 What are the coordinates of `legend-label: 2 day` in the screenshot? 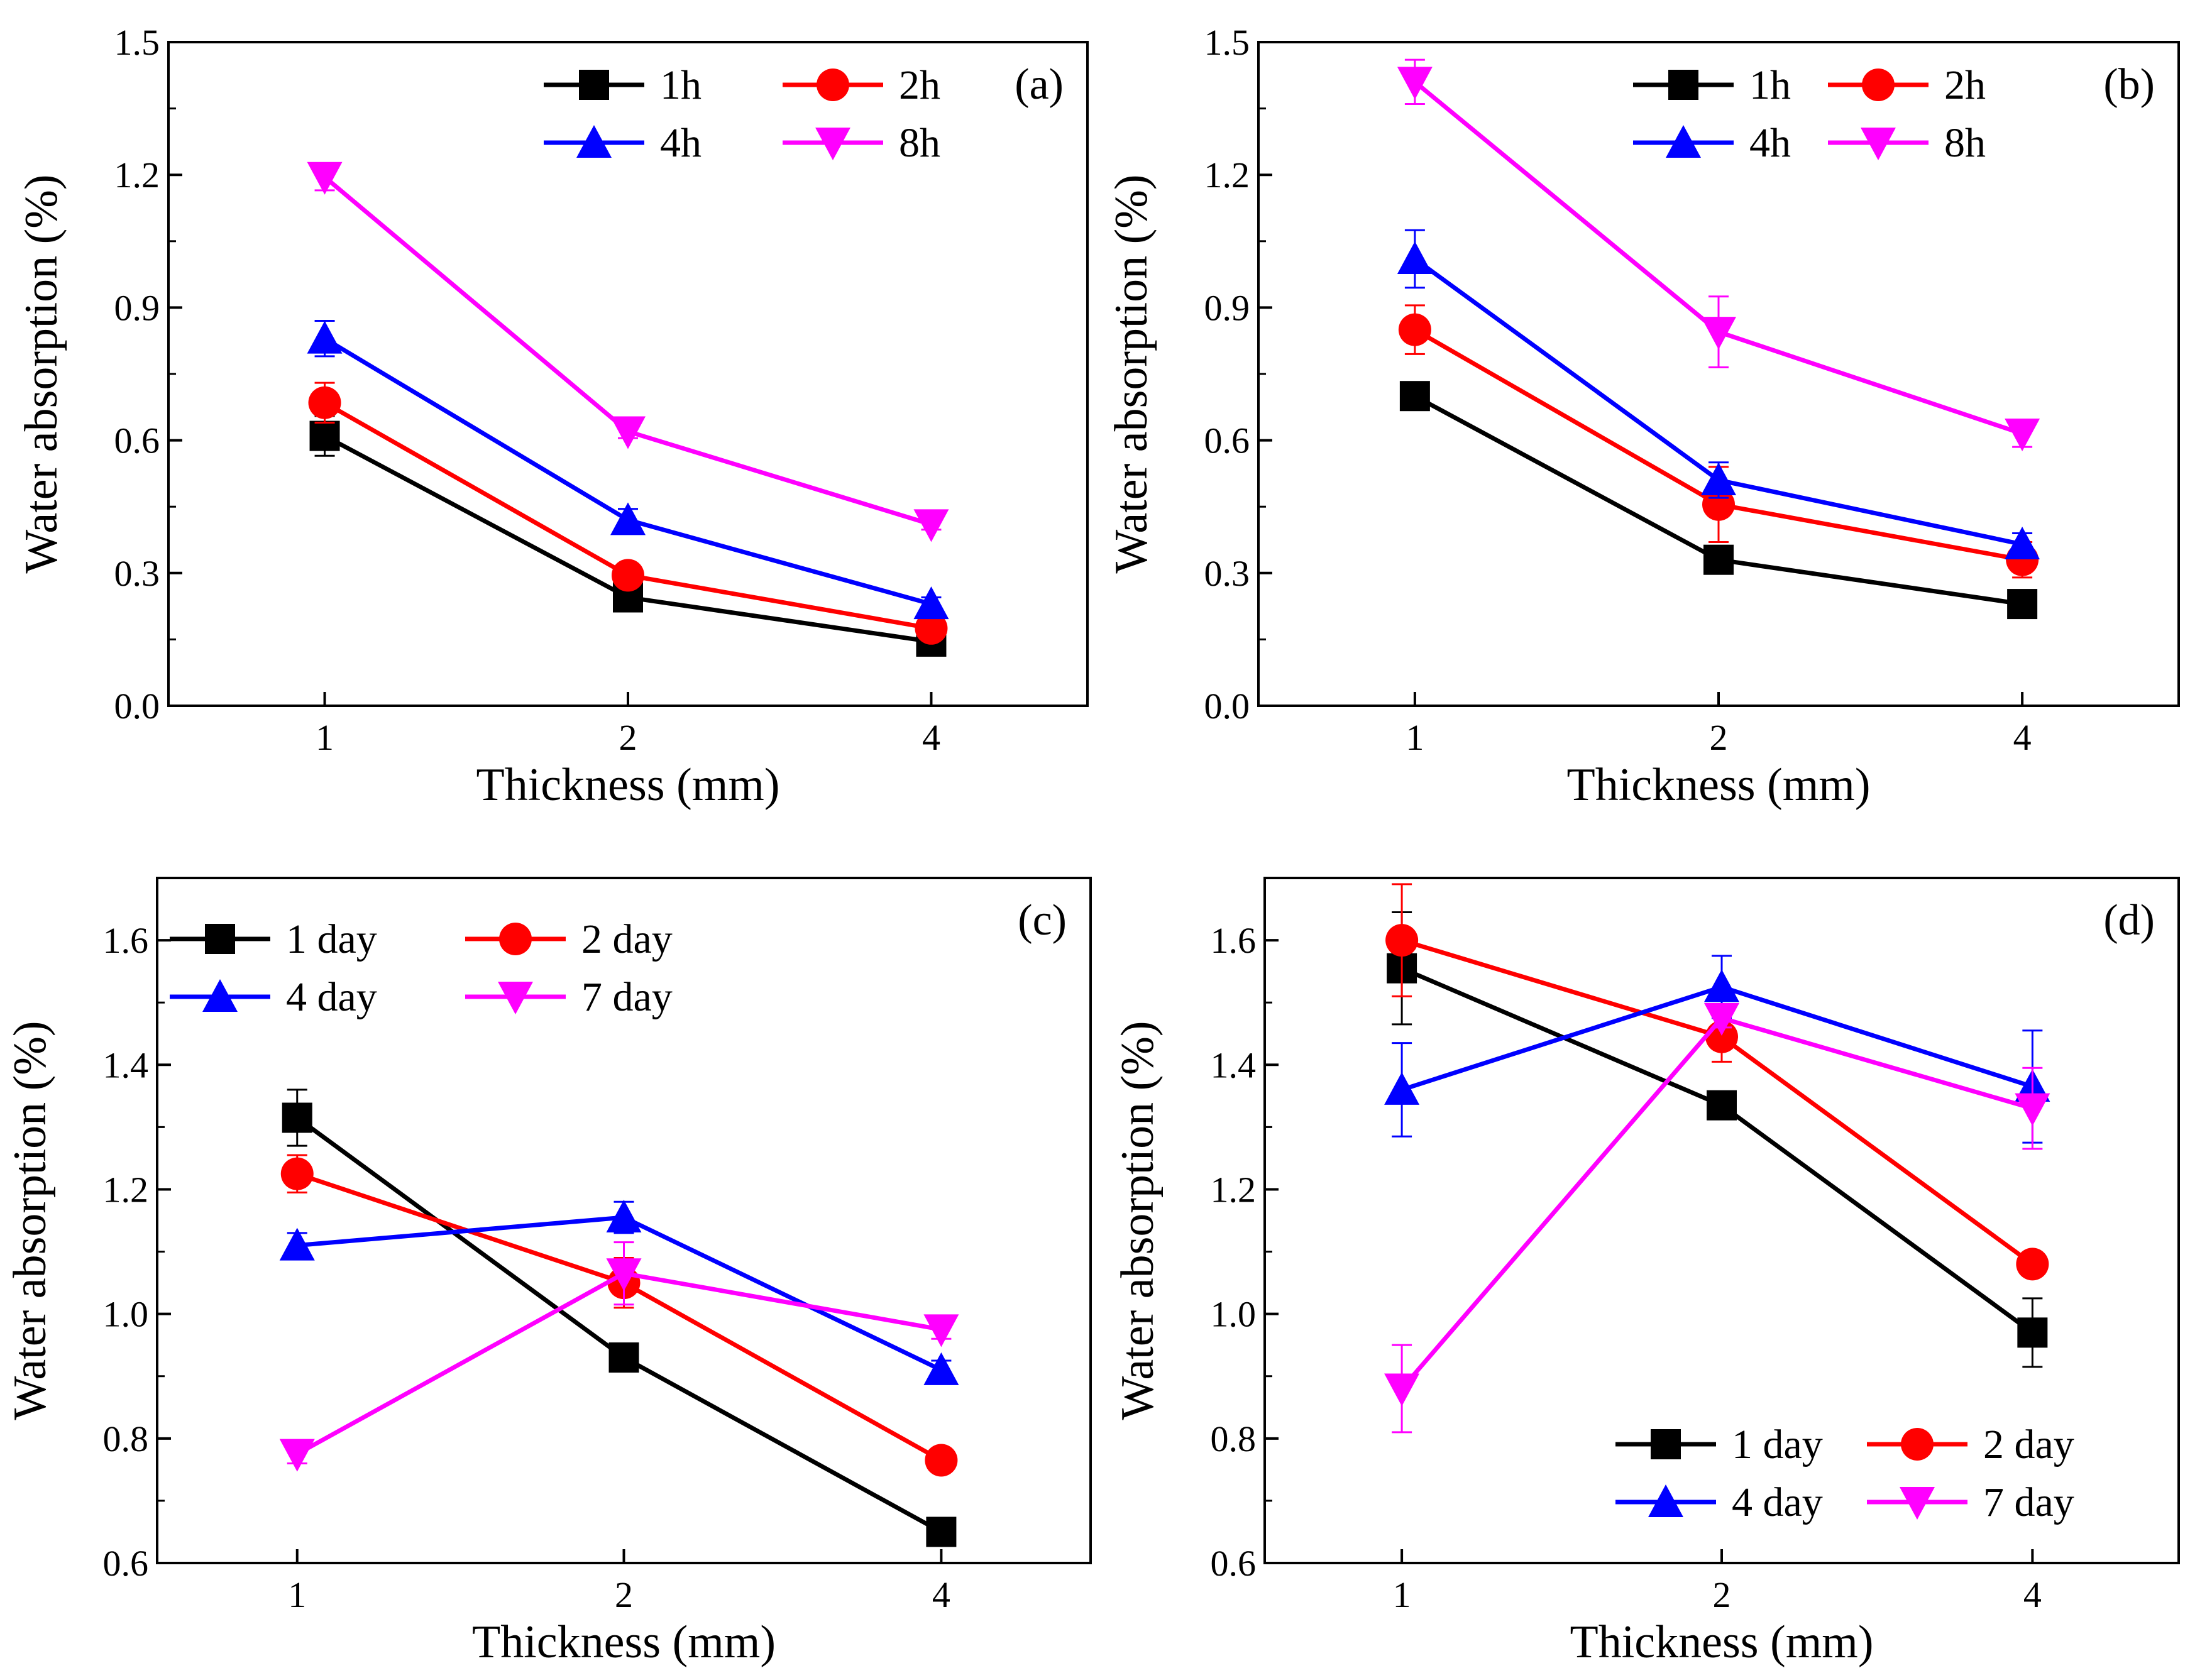 It's located at (627, 939).